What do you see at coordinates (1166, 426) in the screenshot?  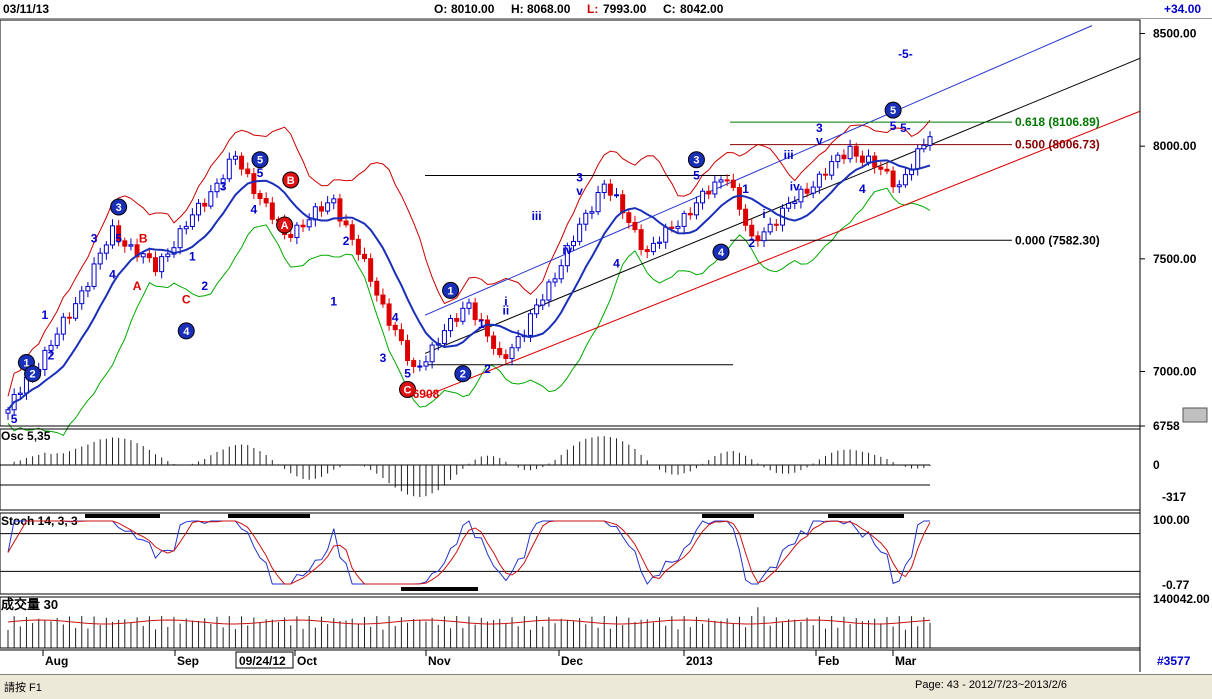 I see `price-tick-label: 6758` at bounding box center [1166, 426].